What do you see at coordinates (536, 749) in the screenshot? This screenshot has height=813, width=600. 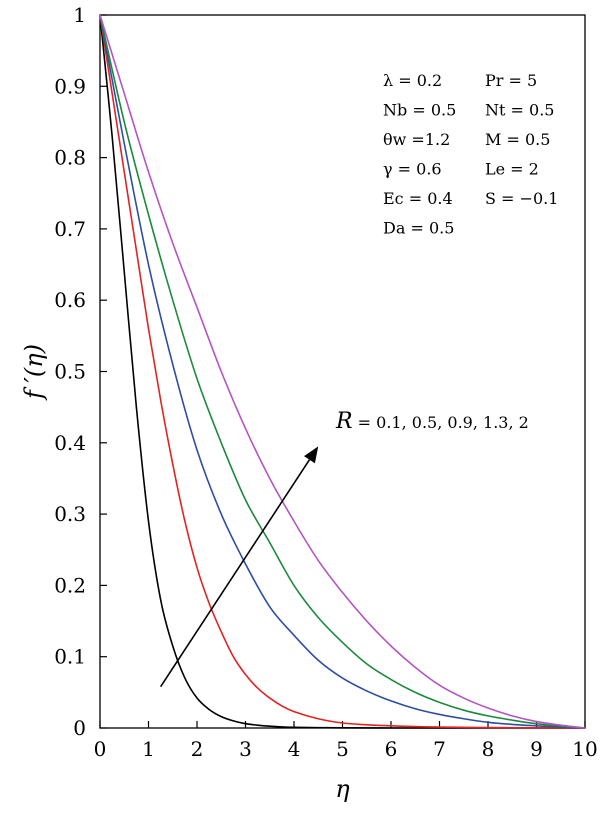 I see `x-tick-label: 9` at bounding box center [536, 749].